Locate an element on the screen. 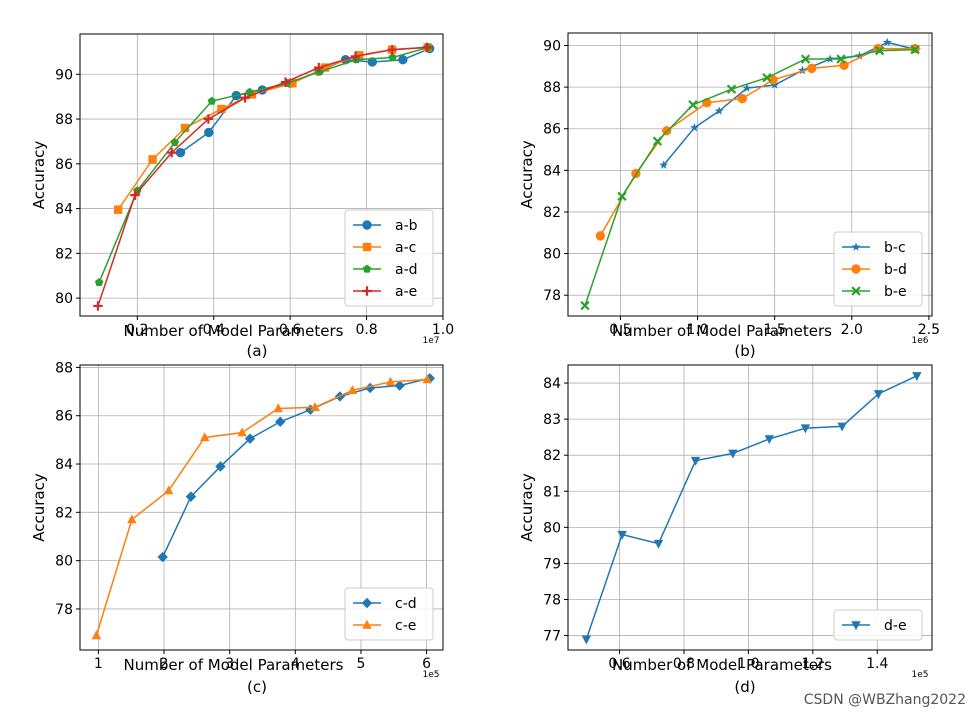 The width and height of the screenshot is (974, 716). series-a-e is located at coordinates (262, 176).